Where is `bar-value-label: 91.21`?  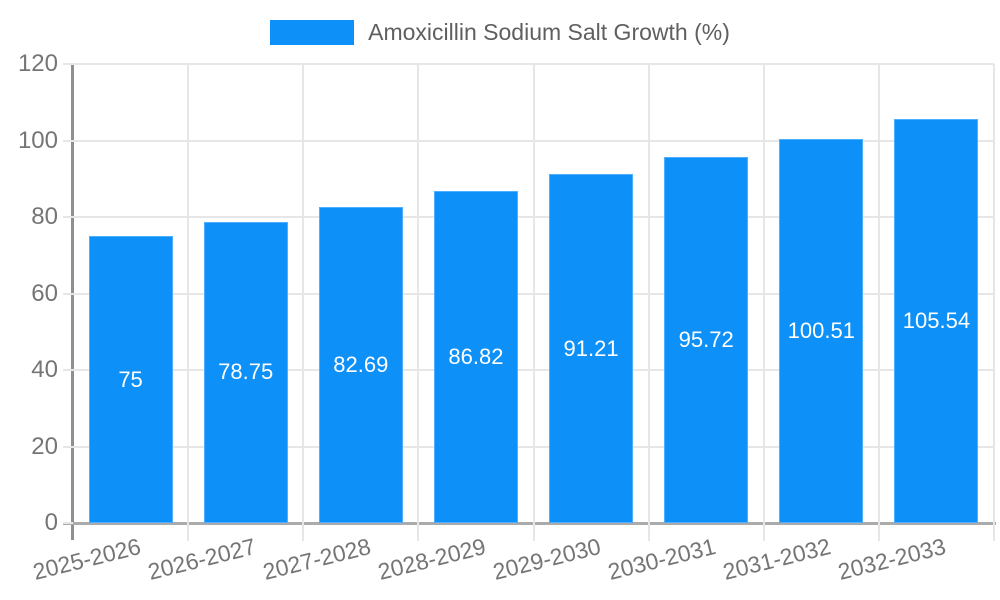 bar-value-label: 91.21 is located at coordinates (591, 348).